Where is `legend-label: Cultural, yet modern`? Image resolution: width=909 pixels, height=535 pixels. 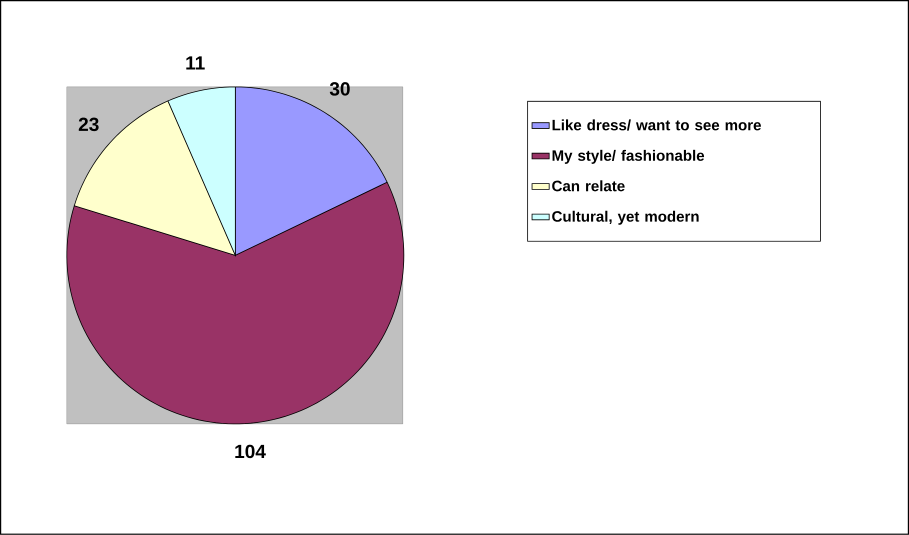
legend-label: Cultural, yet modern is located at coordinates (625, 217).